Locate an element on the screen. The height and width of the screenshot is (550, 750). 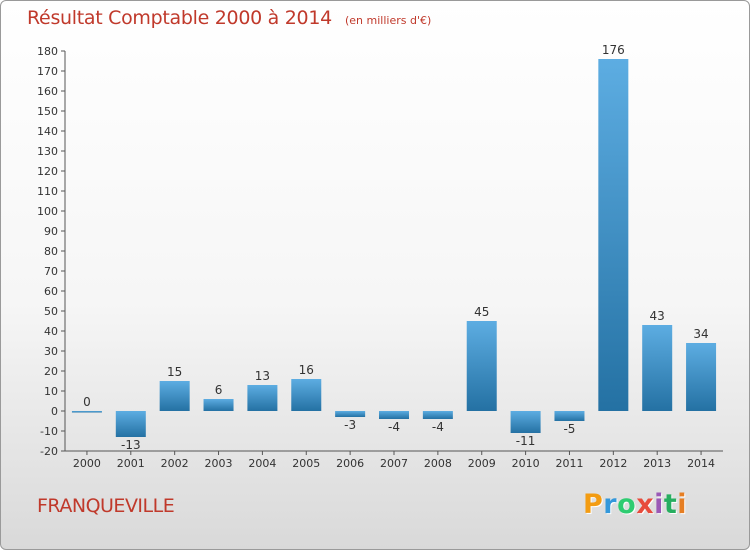
data-label-2003: 6 is located at coordinates (219, 390).